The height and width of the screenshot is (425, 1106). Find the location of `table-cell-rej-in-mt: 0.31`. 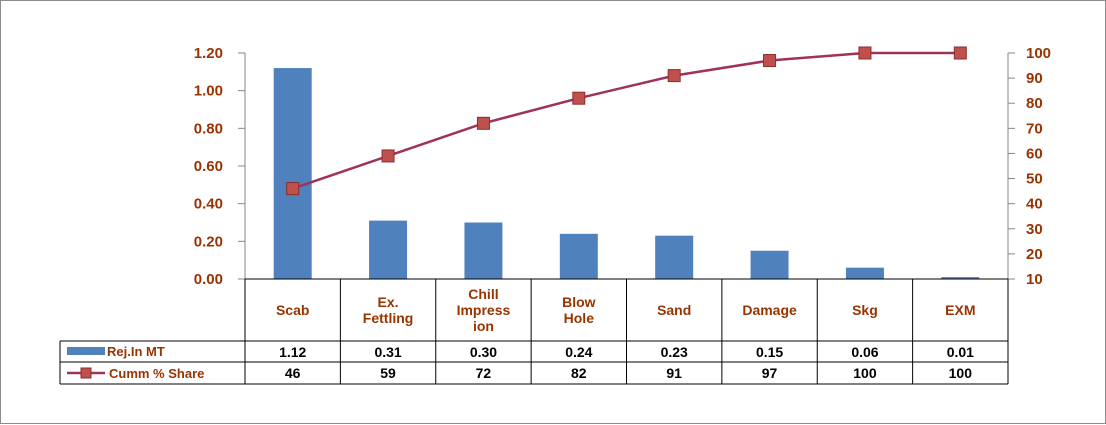

table-cell-rej-in-mt: 0.31 is located at coordinates (387, 352).